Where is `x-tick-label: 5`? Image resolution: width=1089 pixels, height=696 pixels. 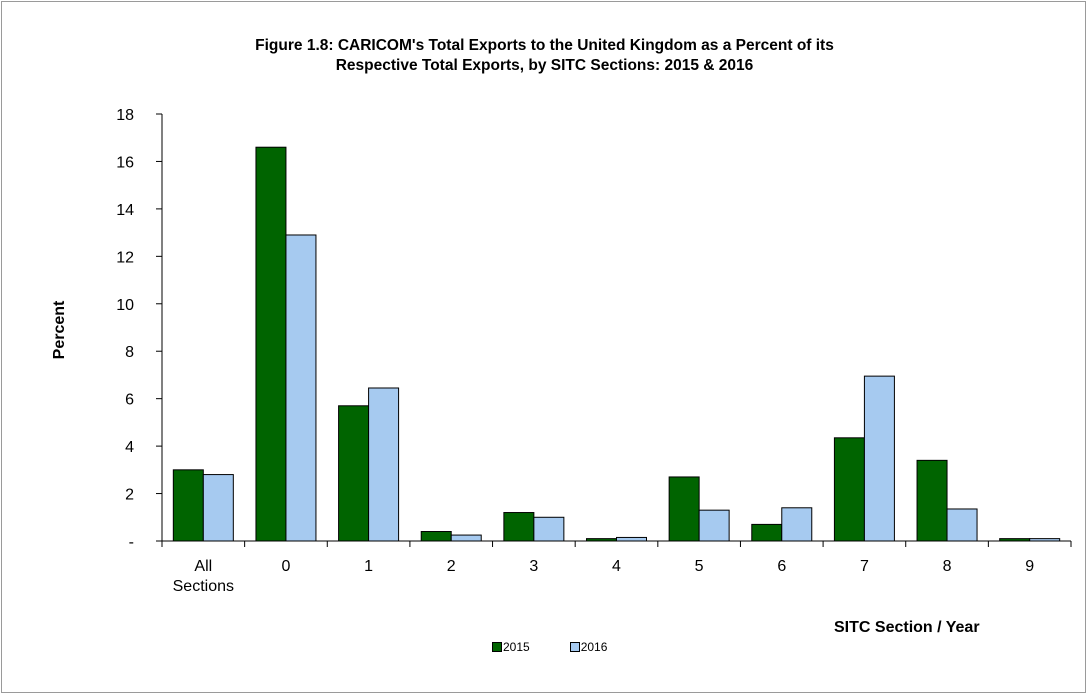 x-tick-label: 5 is located at coordinates (699, 566).